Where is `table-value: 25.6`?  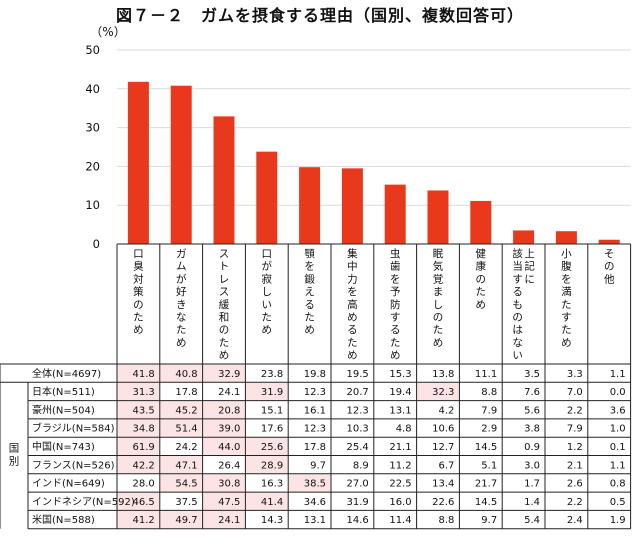 table-value: 25.6 is located at coordinates (272, 447).